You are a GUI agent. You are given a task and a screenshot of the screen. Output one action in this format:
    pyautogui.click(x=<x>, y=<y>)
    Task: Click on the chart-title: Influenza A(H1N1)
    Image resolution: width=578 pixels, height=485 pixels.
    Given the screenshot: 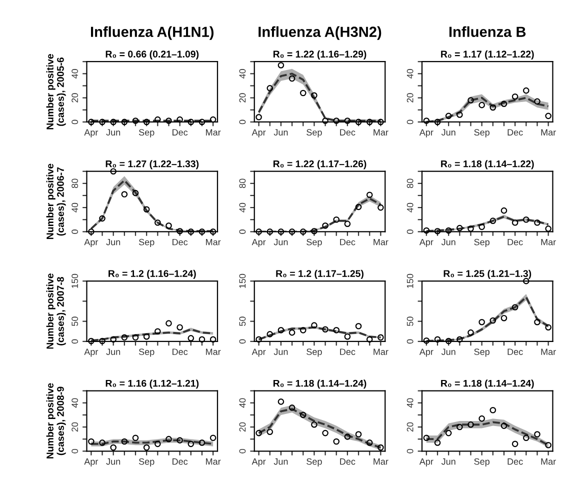 What is the action you would take?
    pyautogui.click(x=152, y=33)
    